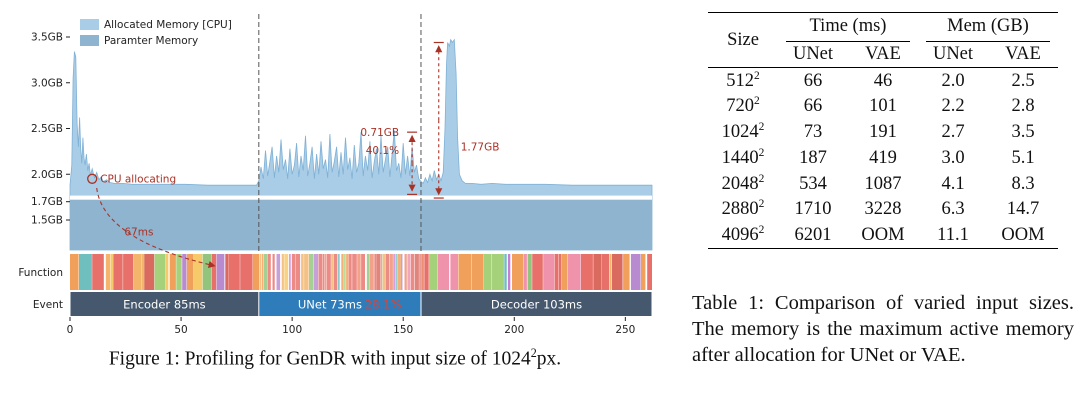 The height and width of the screenshot is (410, 1080). Describe the element at coordinates (382, 151) in the screenshot. I see `unet-percent-label: 40.1%` at that location.